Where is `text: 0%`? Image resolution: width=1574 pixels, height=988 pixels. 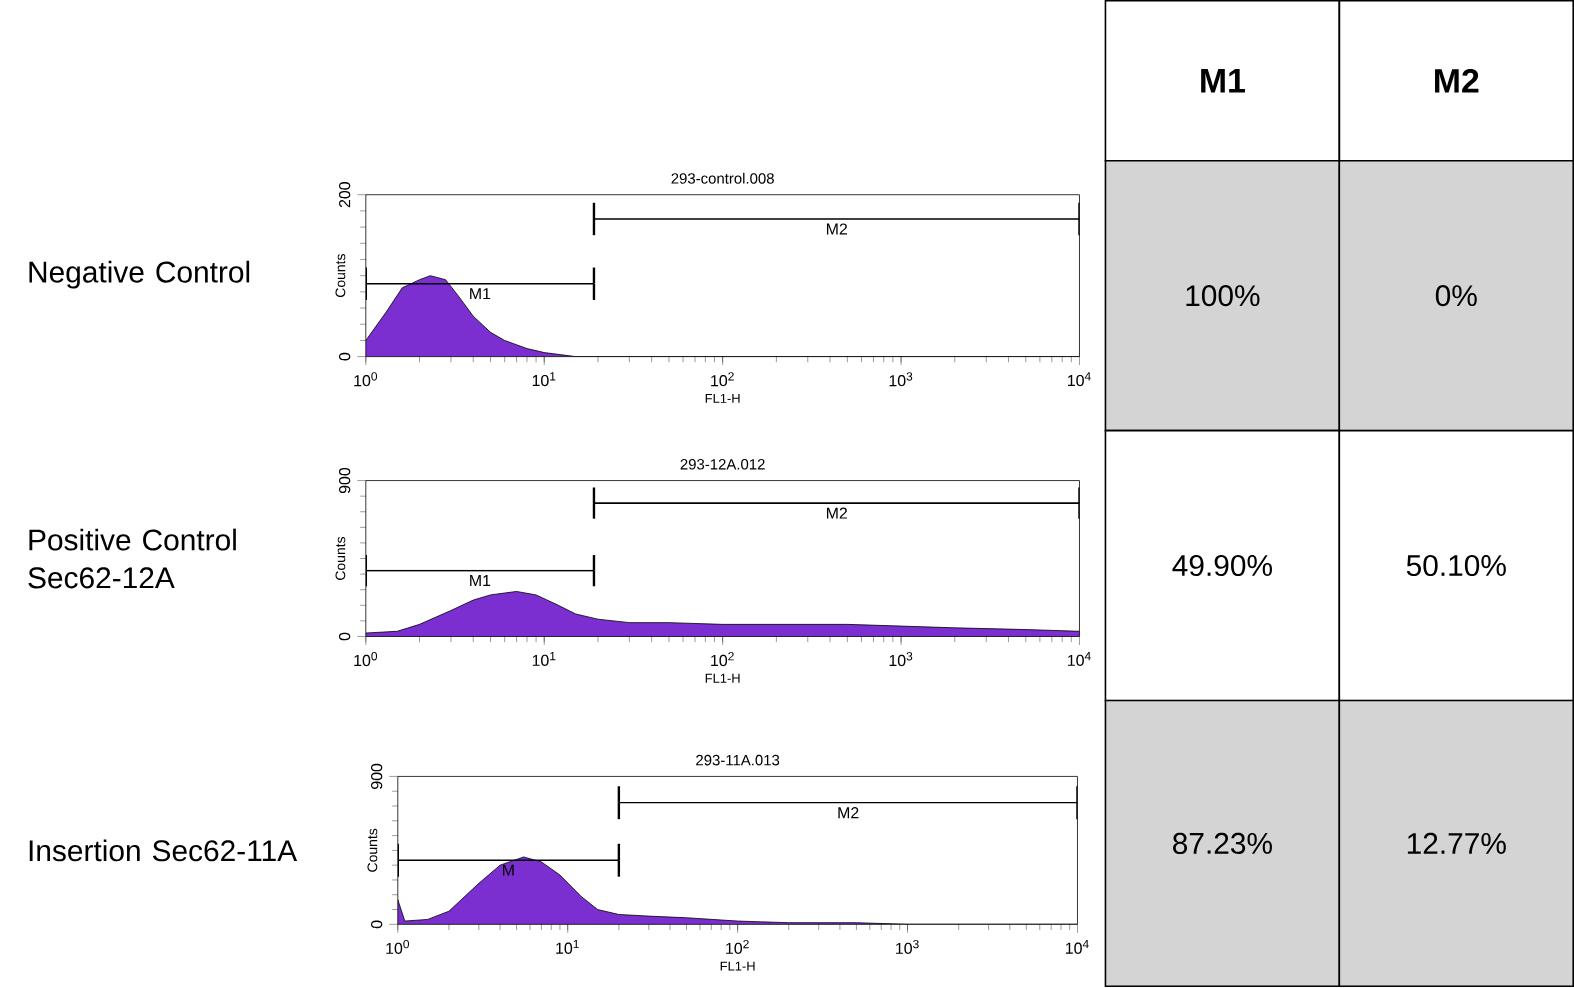
text: 0% is located at coordinates (1456, 296).